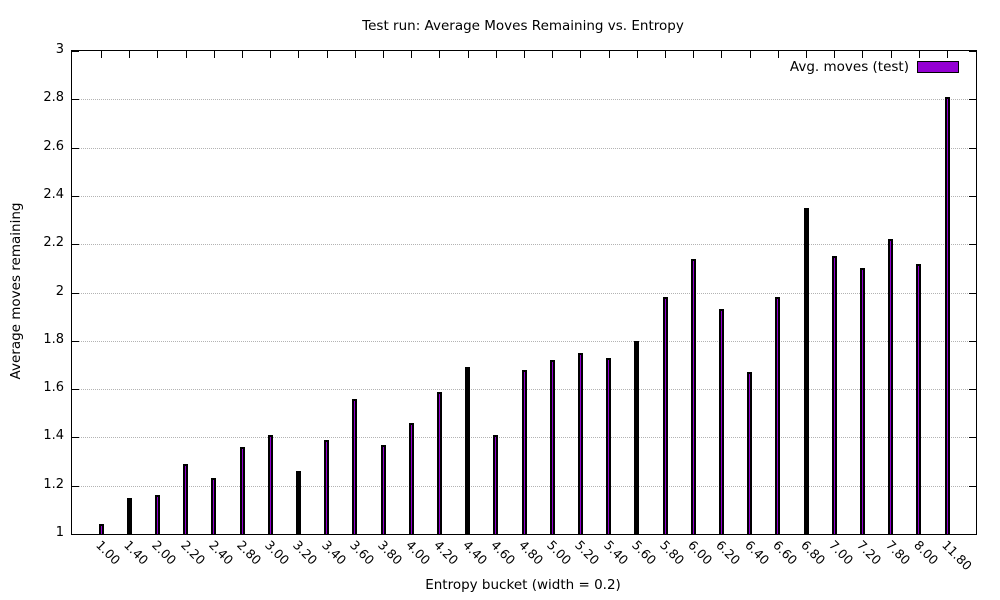 This screenshot has height=600, width=1000. Describe the element at coordinates (305, 552) in the screenshot. I see `x-tick-label: 3.20` at that location.